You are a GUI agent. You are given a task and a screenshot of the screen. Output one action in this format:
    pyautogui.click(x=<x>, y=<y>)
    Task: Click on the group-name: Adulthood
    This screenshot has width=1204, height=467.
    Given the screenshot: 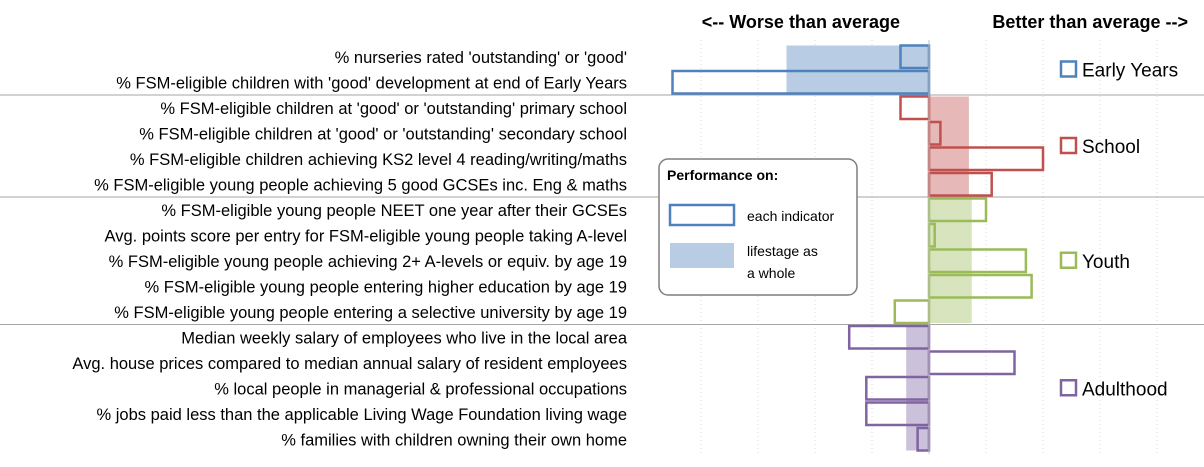 What is the action you would take?
    pyautogui.click(x=1125, y=389)
    